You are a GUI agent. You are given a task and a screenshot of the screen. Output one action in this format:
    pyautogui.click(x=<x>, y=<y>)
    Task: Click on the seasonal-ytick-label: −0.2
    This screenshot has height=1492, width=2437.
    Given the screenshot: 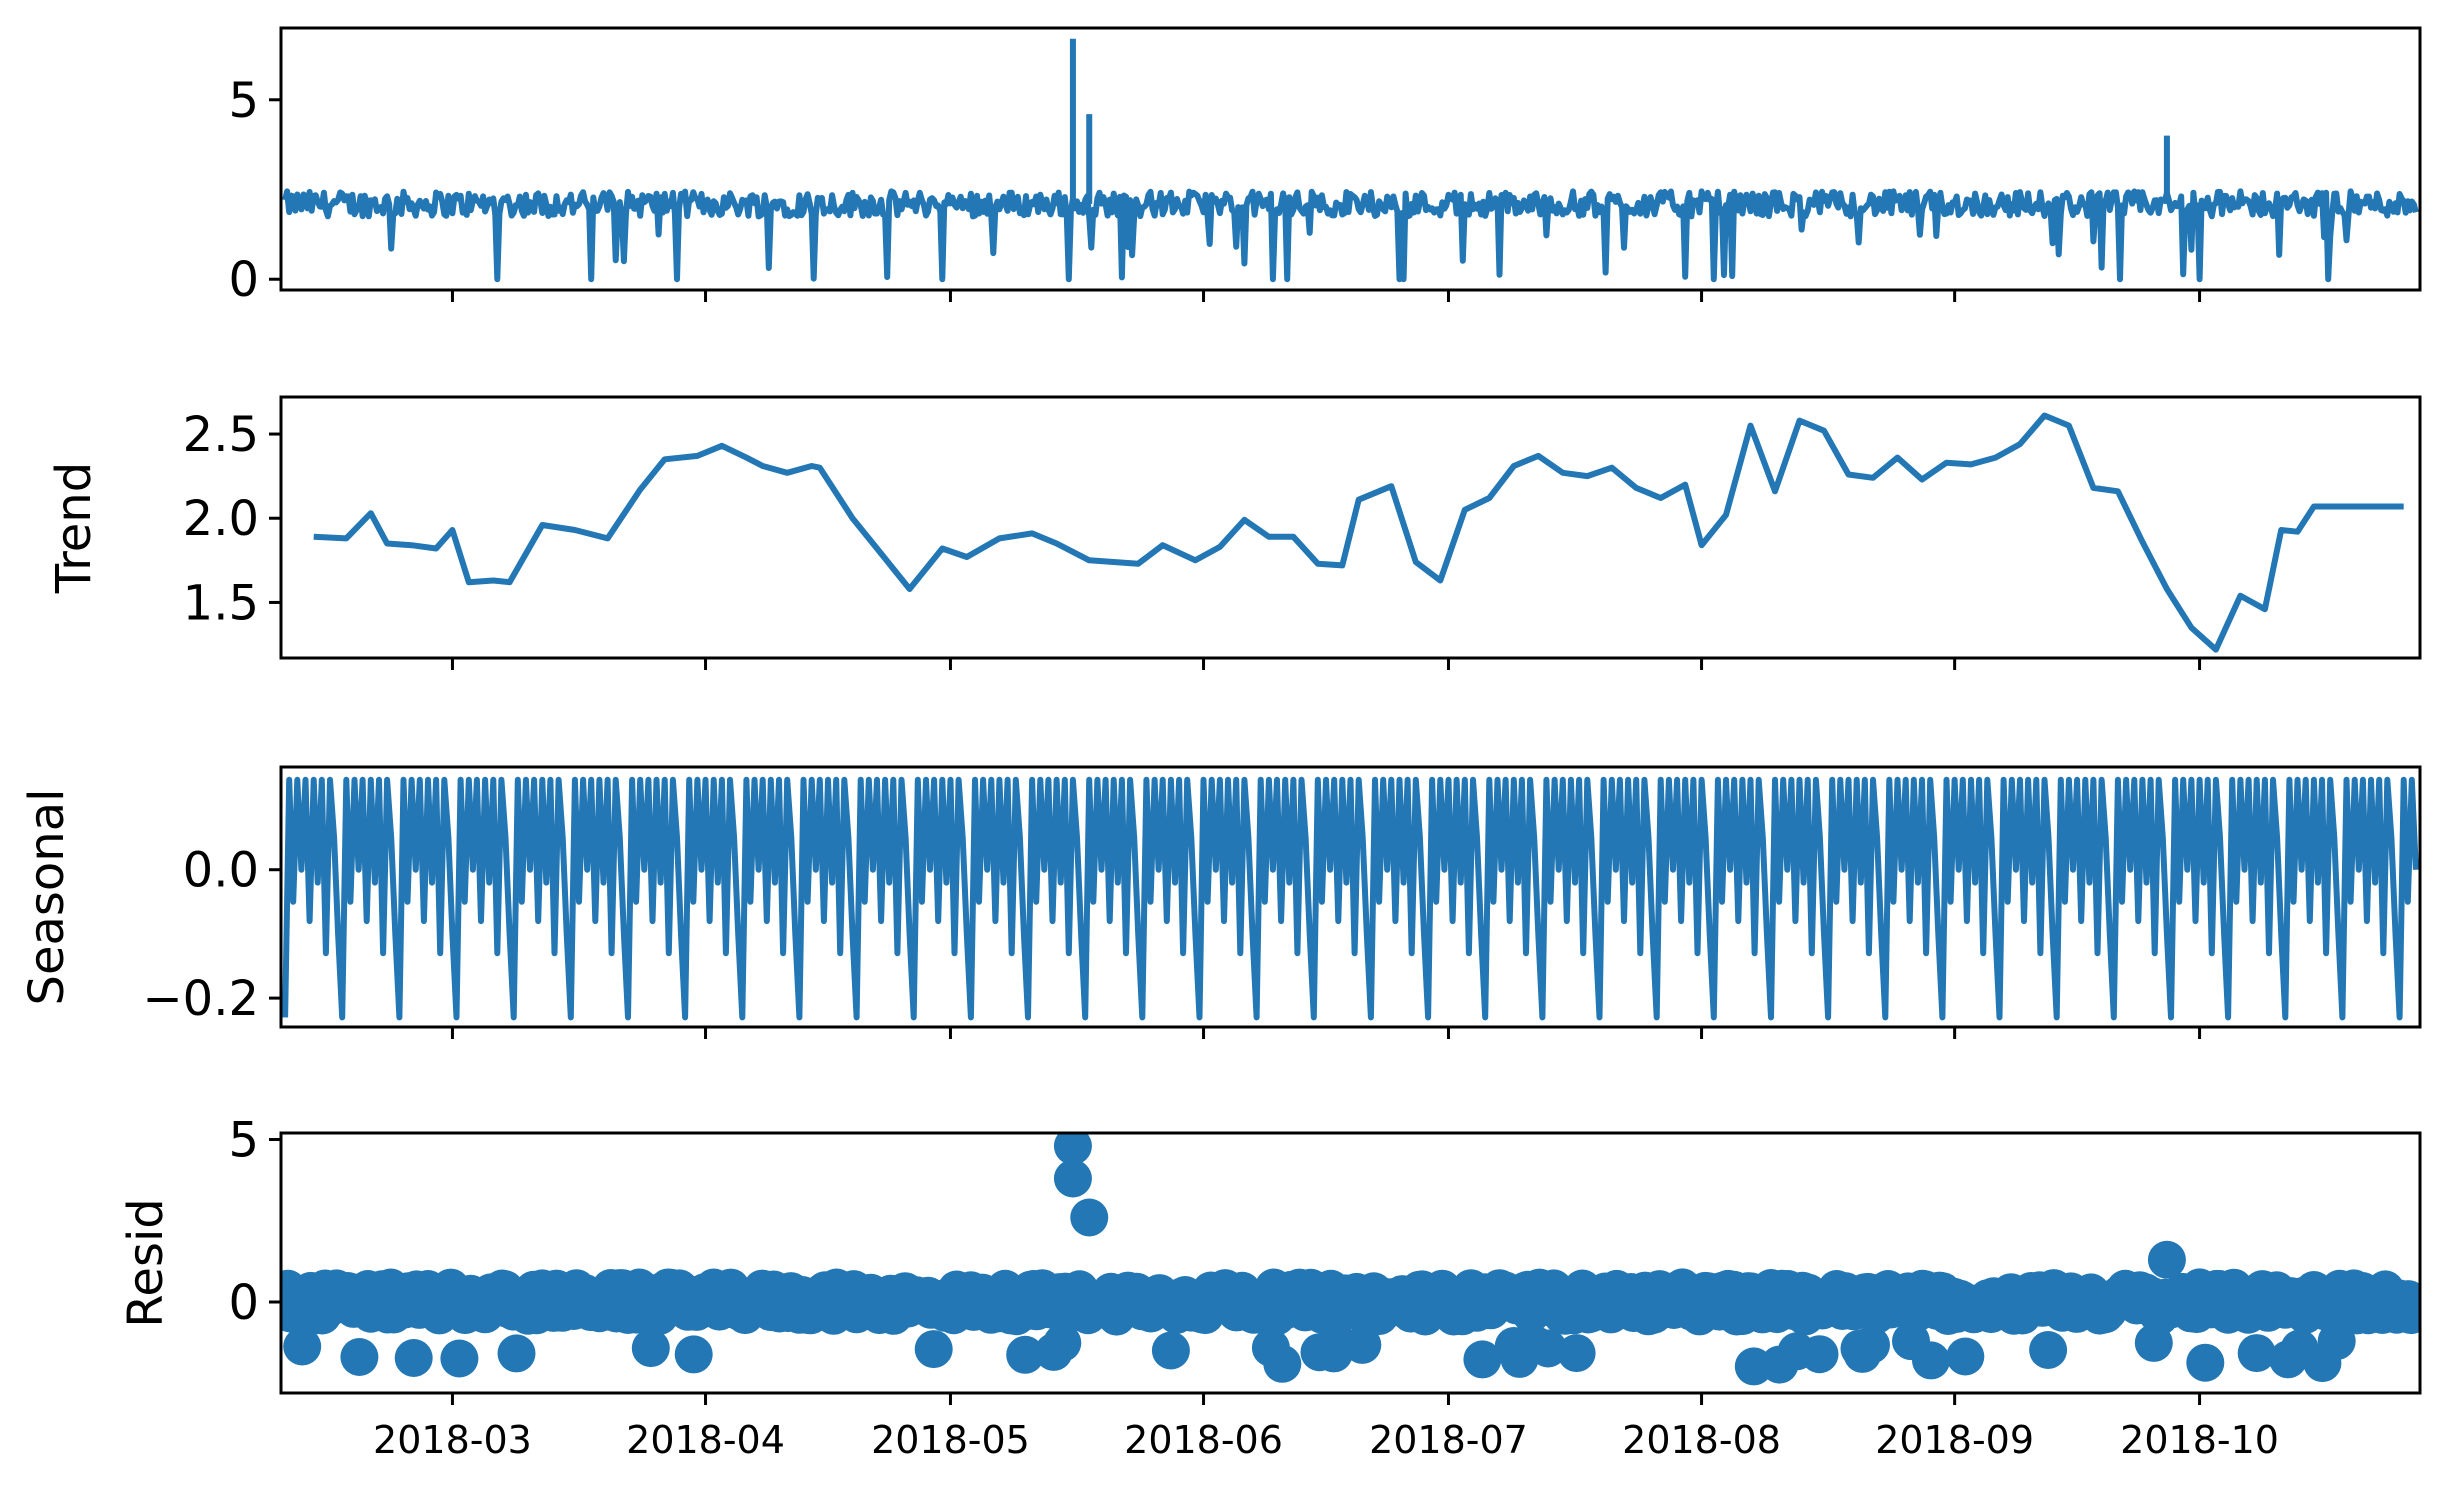 What is the action you would take?
    pyautogui.click(x=200, y=999)
    